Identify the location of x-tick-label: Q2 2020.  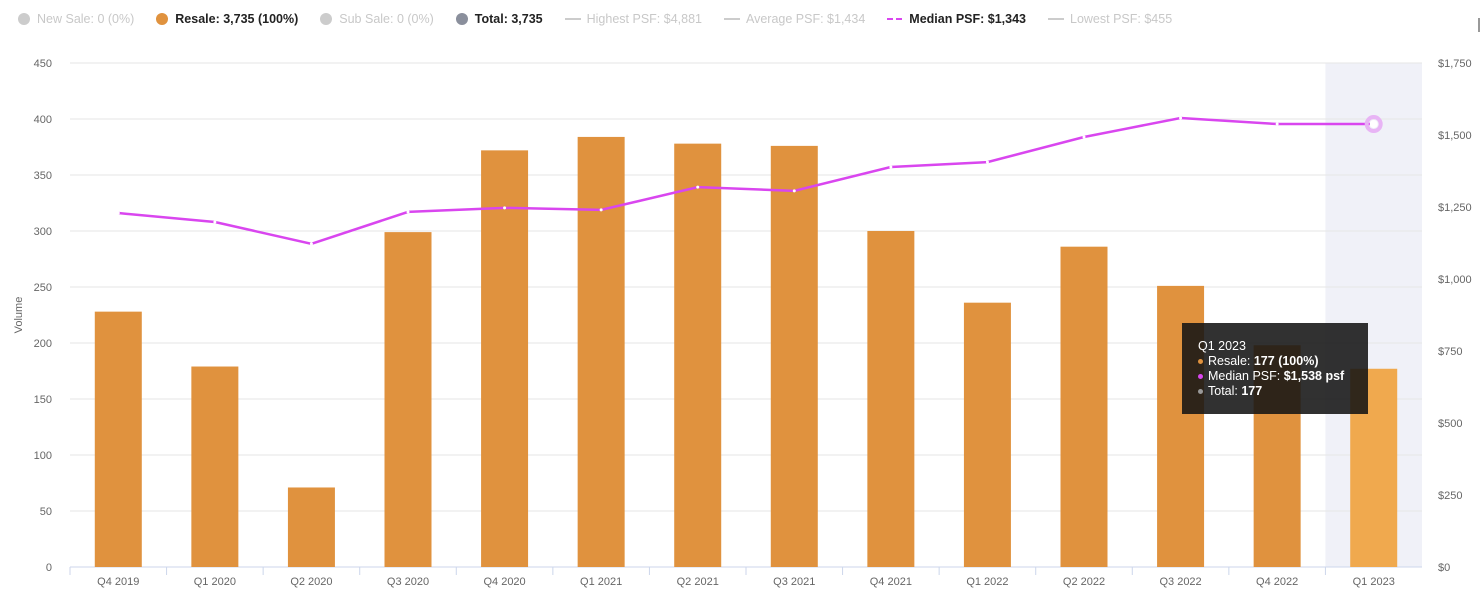
(311, 582).